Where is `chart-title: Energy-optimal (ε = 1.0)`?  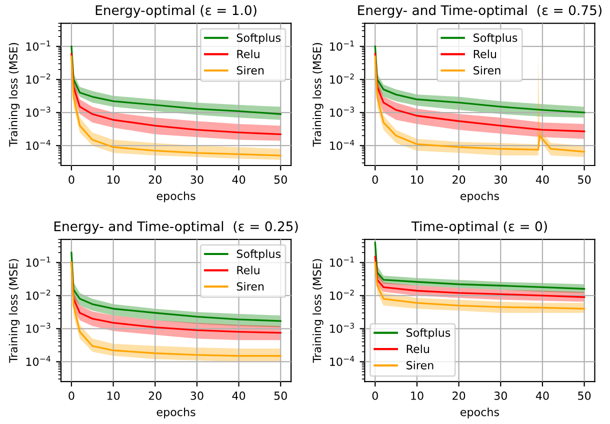 chart-title: Energy-optimal (ε = 1.0) is located at coordinates (176, 11).